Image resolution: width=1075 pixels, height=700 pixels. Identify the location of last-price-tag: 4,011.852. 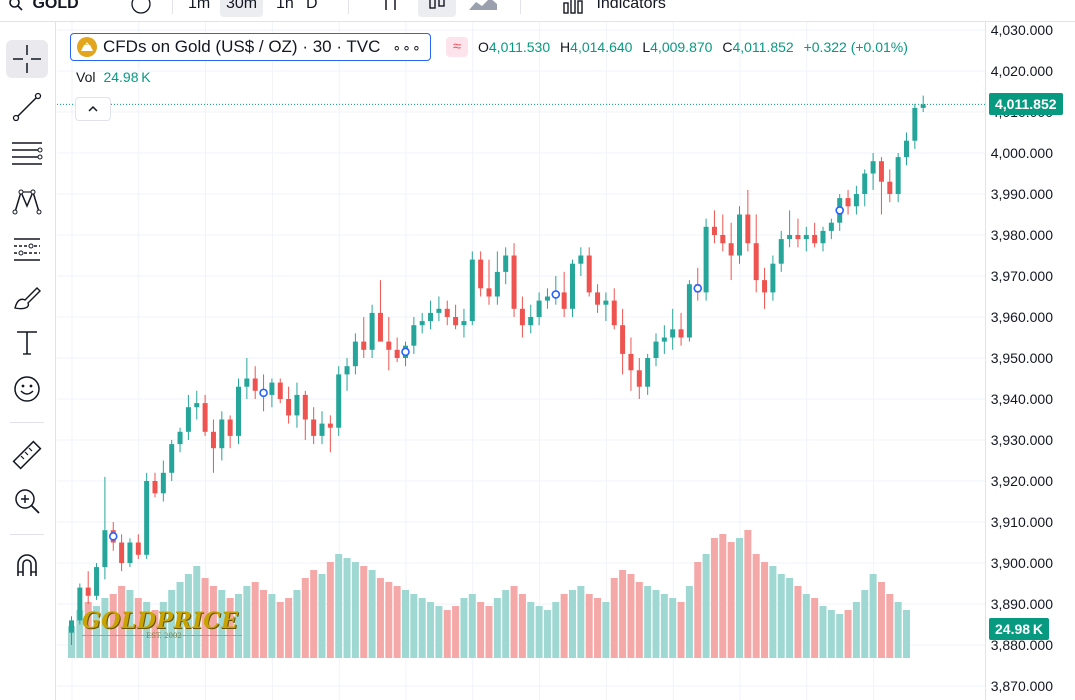
(1026, 104).